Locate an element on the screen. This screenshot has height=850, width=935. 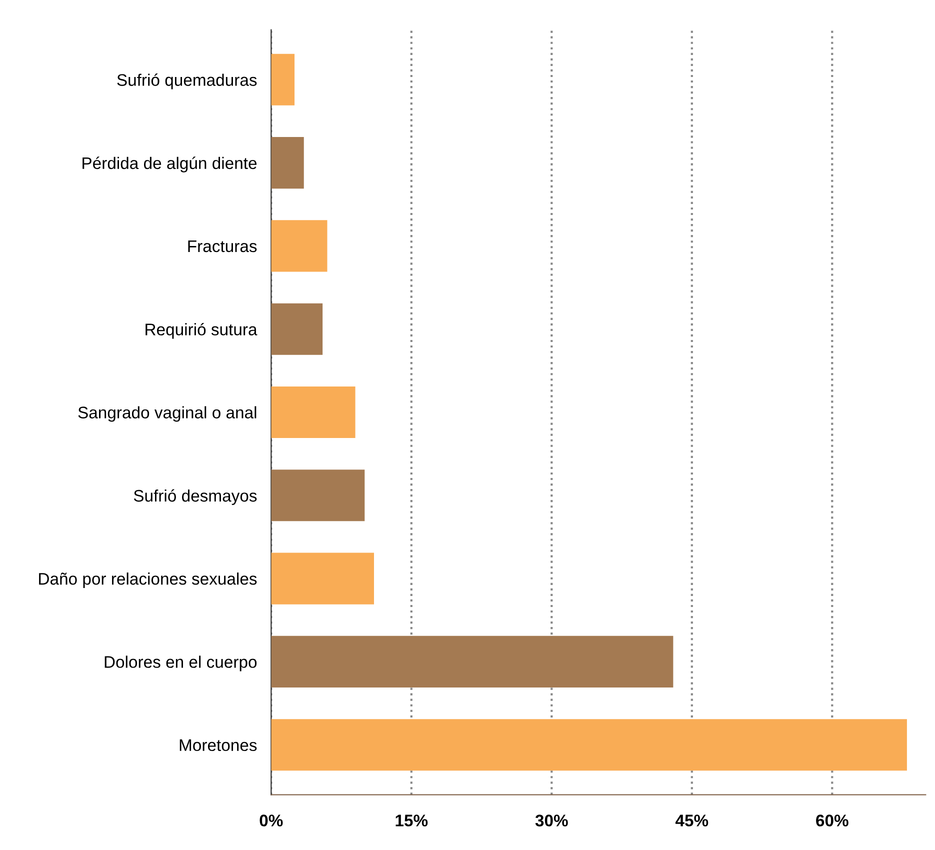
y-tick-label: Requirió sutura is located at coordinates (202, 330).